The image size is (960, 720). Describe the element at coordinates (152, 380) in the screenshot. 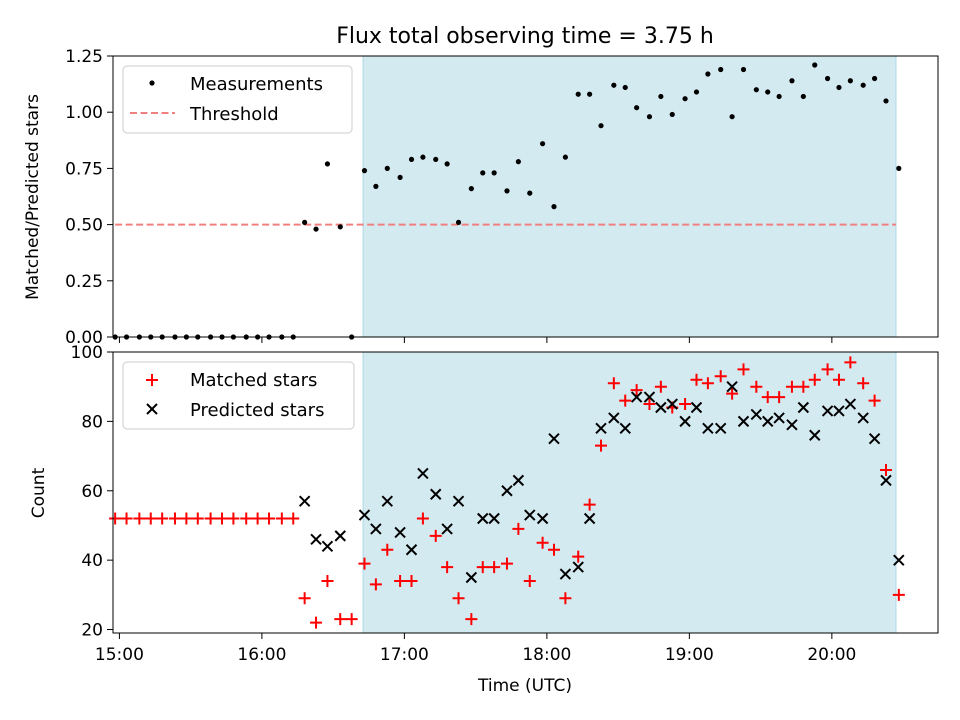

I see `legend-matched-marker` at that location.